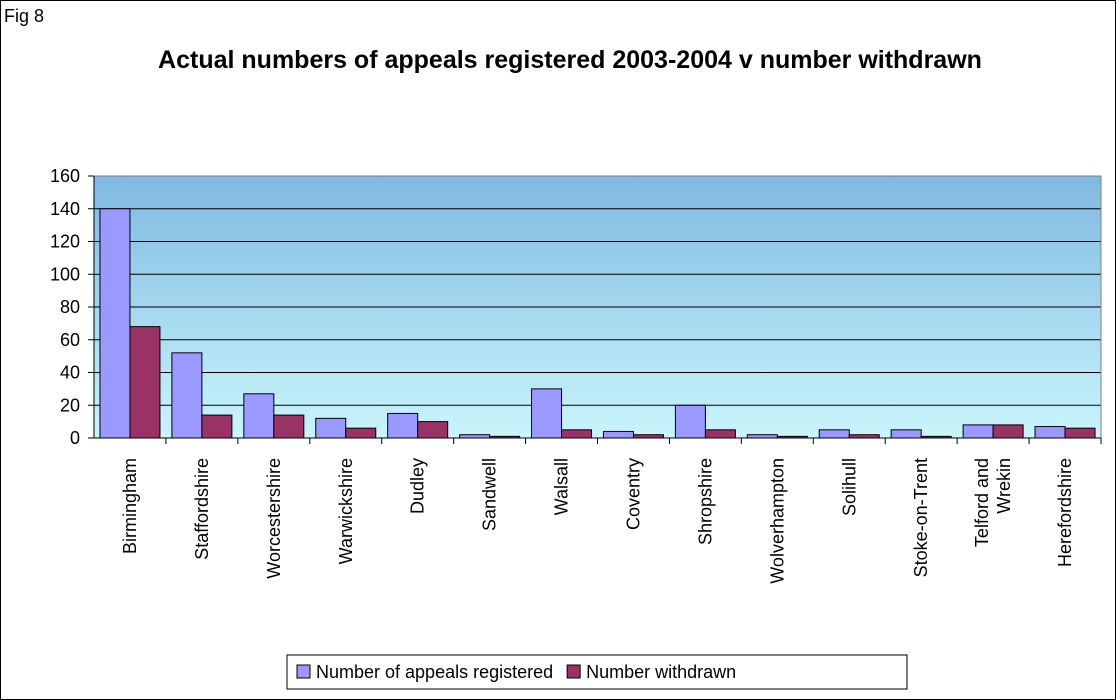  I want to click on x-category-label: Herefordshire, so click(1065, 512).